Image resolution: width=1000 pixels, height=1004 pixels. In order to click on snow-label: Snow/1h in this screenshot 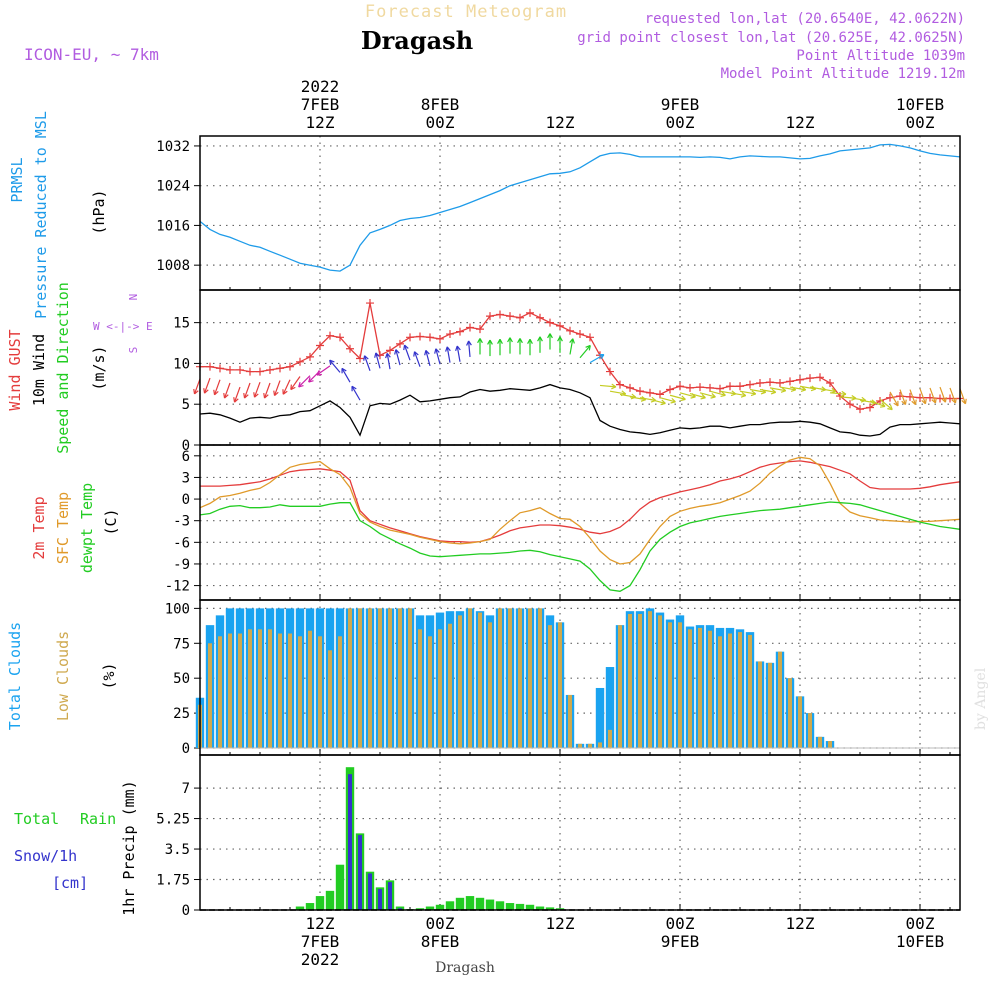, I will do `click(45, 856)`.